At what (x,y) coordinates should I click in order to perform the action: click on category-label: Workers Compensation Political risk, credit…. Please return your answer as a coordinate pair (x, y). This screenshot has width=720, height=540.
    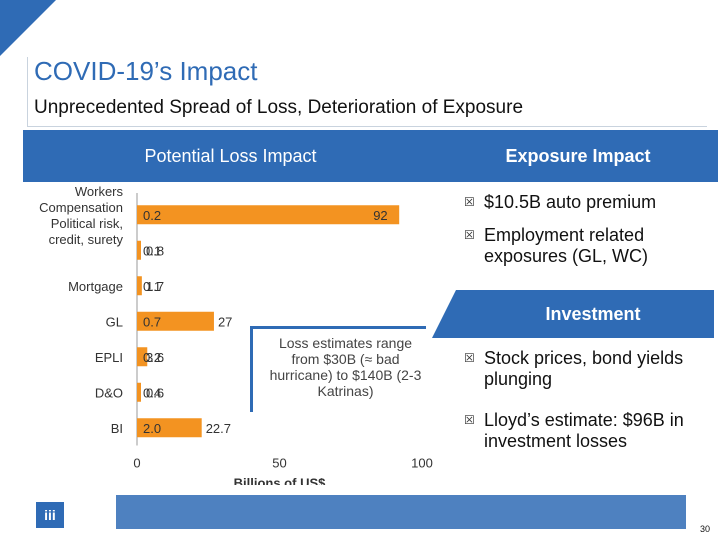
    Looking at the image, I should click on (81, 216).